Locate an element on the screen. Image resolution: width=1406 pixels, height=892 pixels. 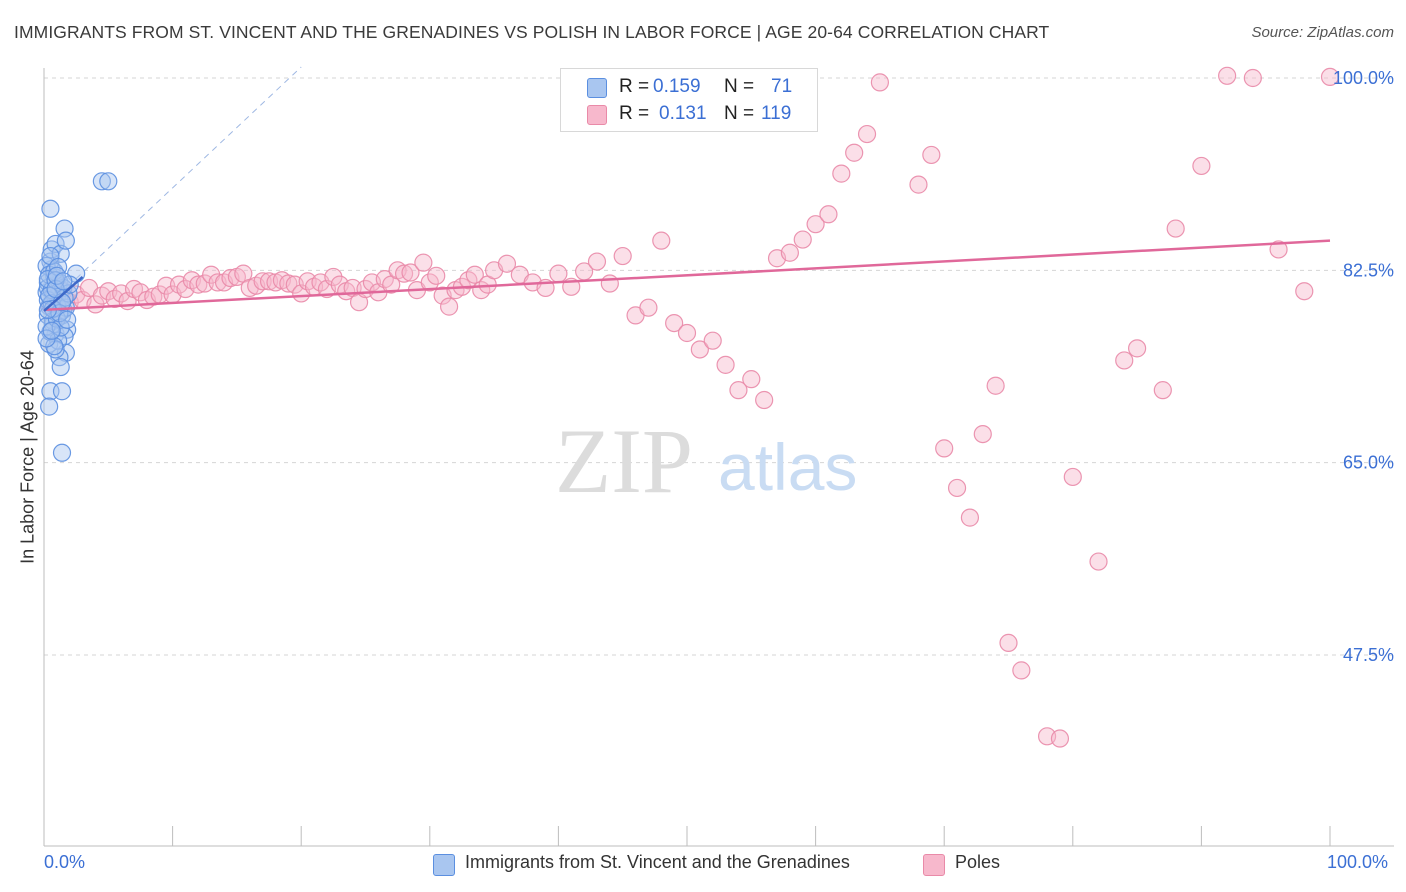
poles-trend-line is located at coordinates (687, 275).